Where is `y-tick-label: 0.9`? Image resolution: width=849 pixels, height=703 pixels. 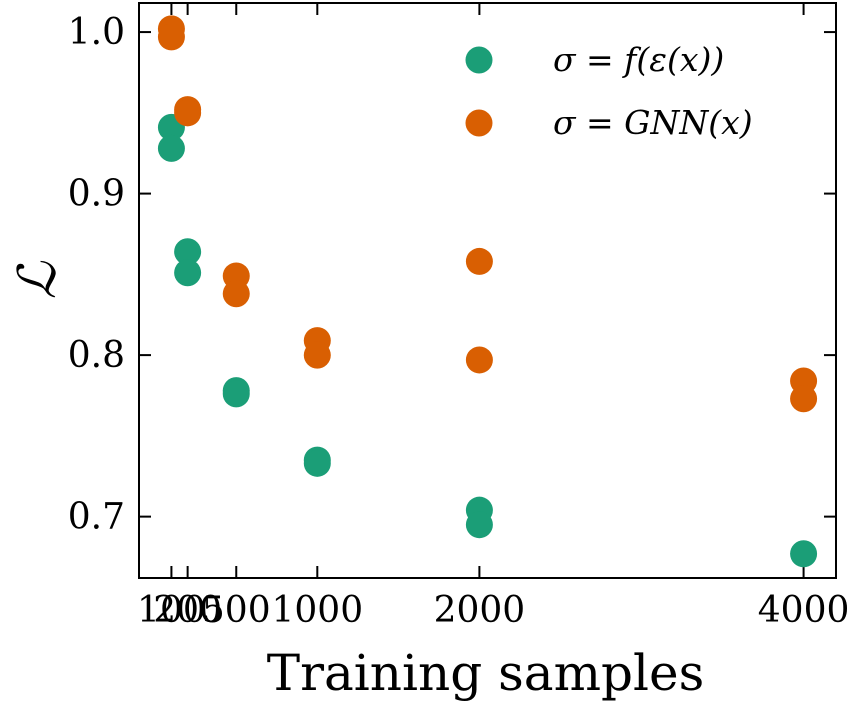
y-tick-label: 0.9 is located at coordinates (96, 194).